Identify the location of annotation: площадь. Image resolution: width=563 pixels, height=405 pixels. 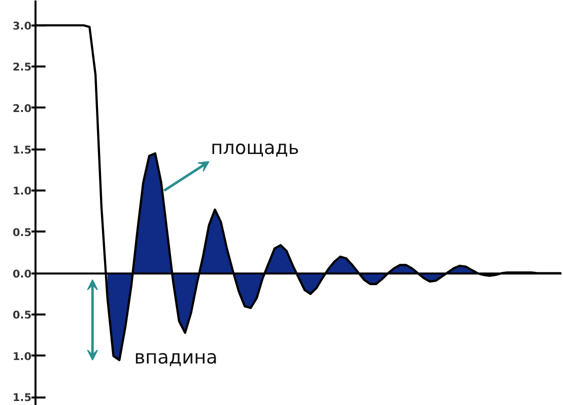
(255, 149).